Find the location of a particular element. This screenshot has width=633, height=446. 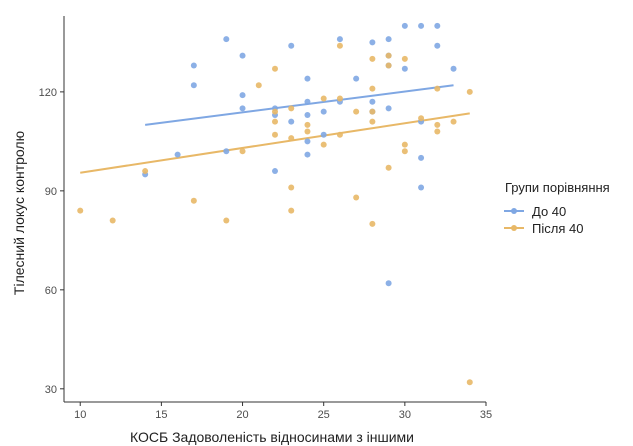

y-tick-label: 120 is located at coordinates (48, 93).